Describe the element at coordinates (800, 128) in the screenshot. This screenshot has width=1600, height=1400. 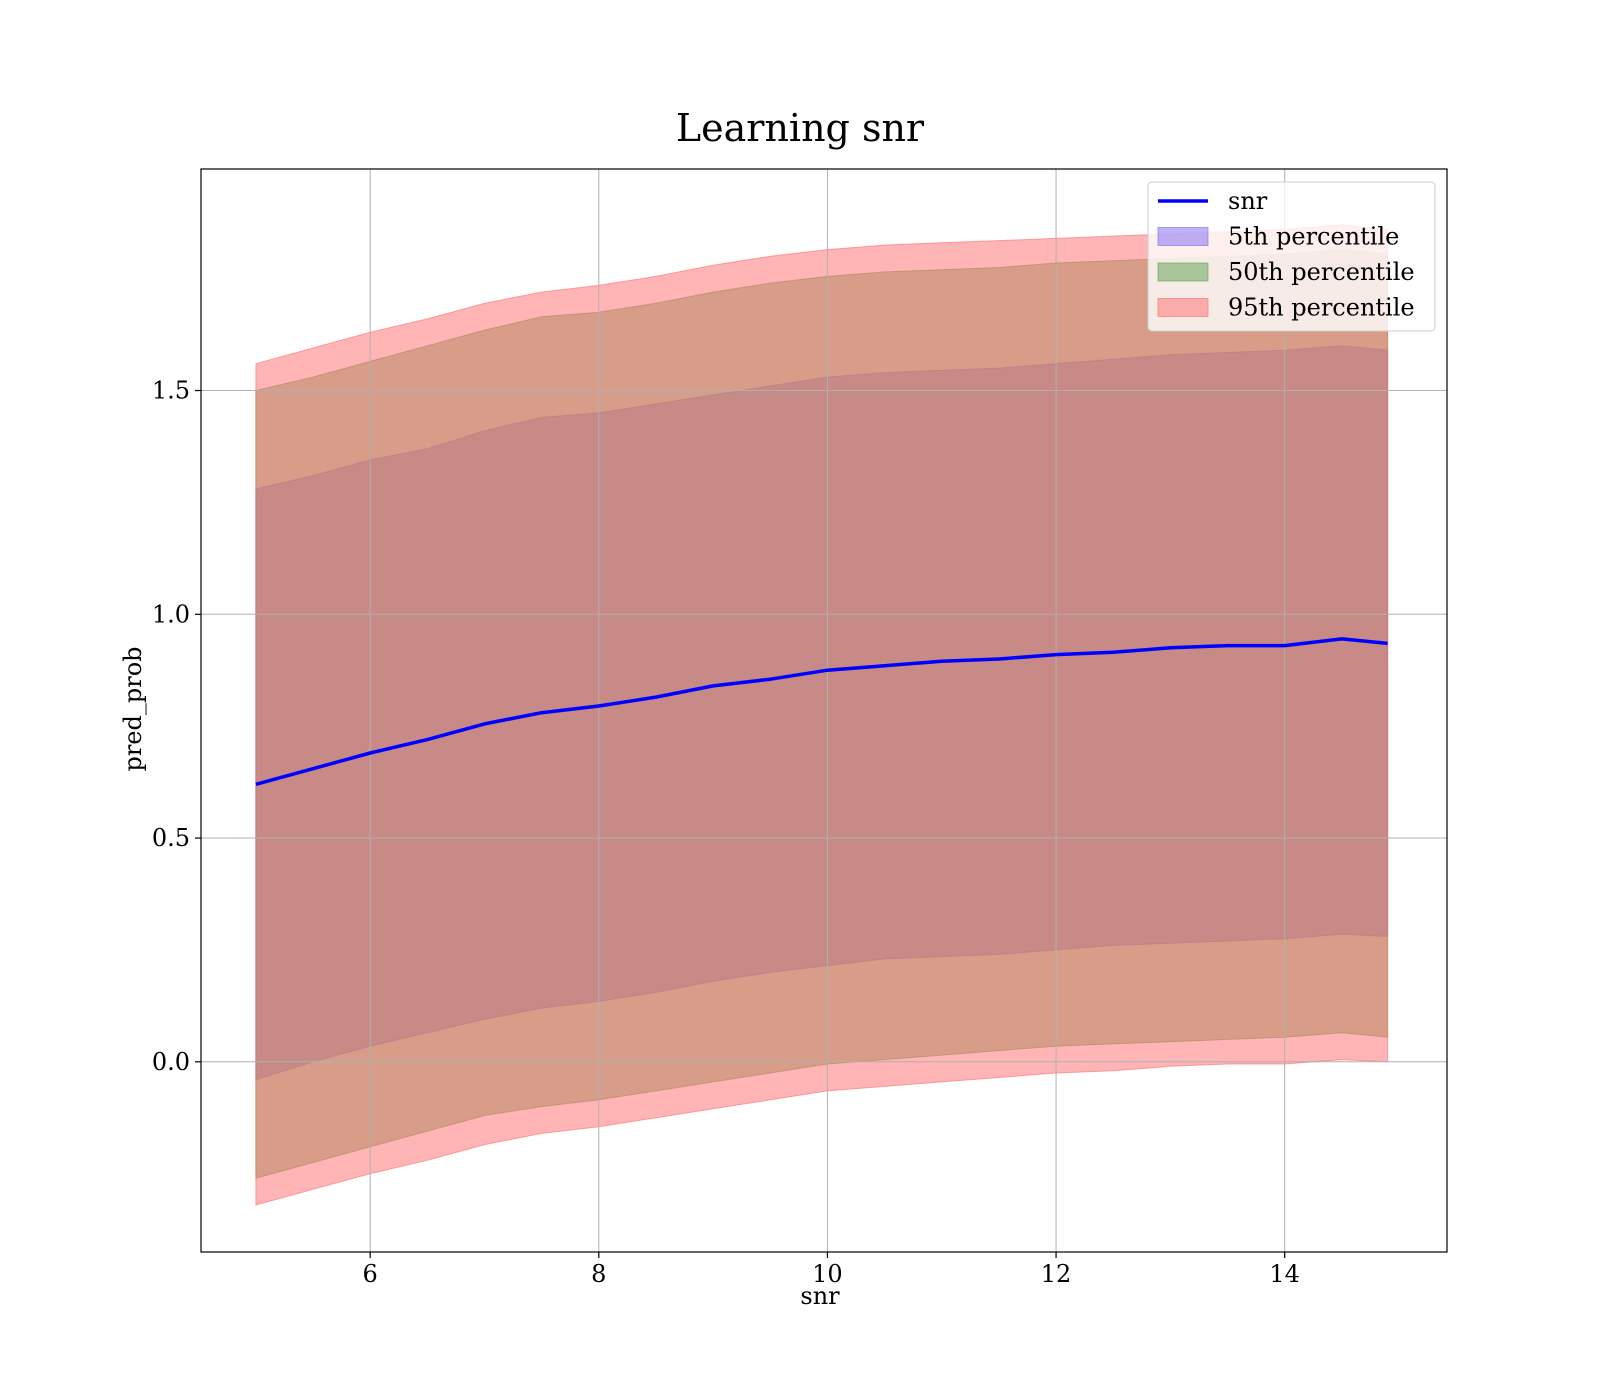
I see `chart-title: Learning snr` at that location.